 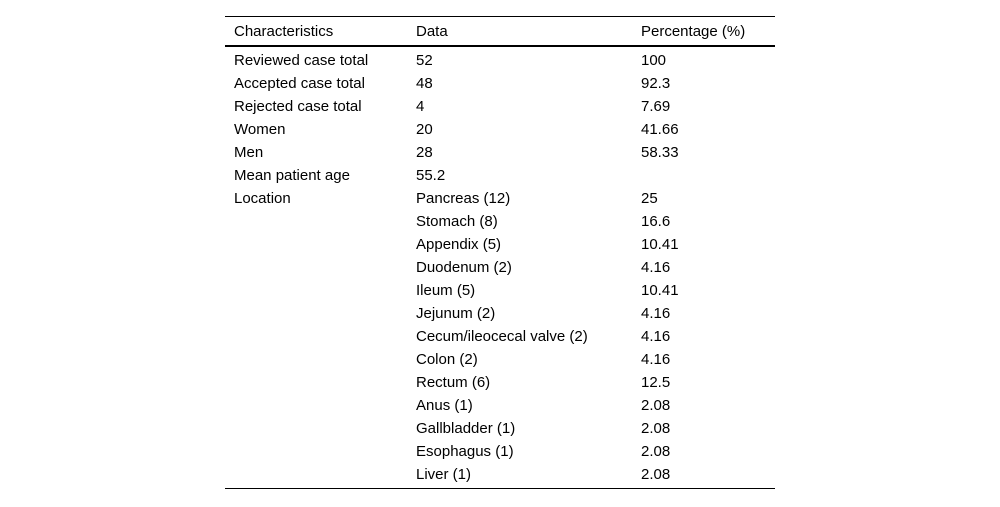 What do you see at coordinates (500, 60) in the screenshot?
I see `table-row: Reviewed case total 52 100` at bounding box center [500, 60].